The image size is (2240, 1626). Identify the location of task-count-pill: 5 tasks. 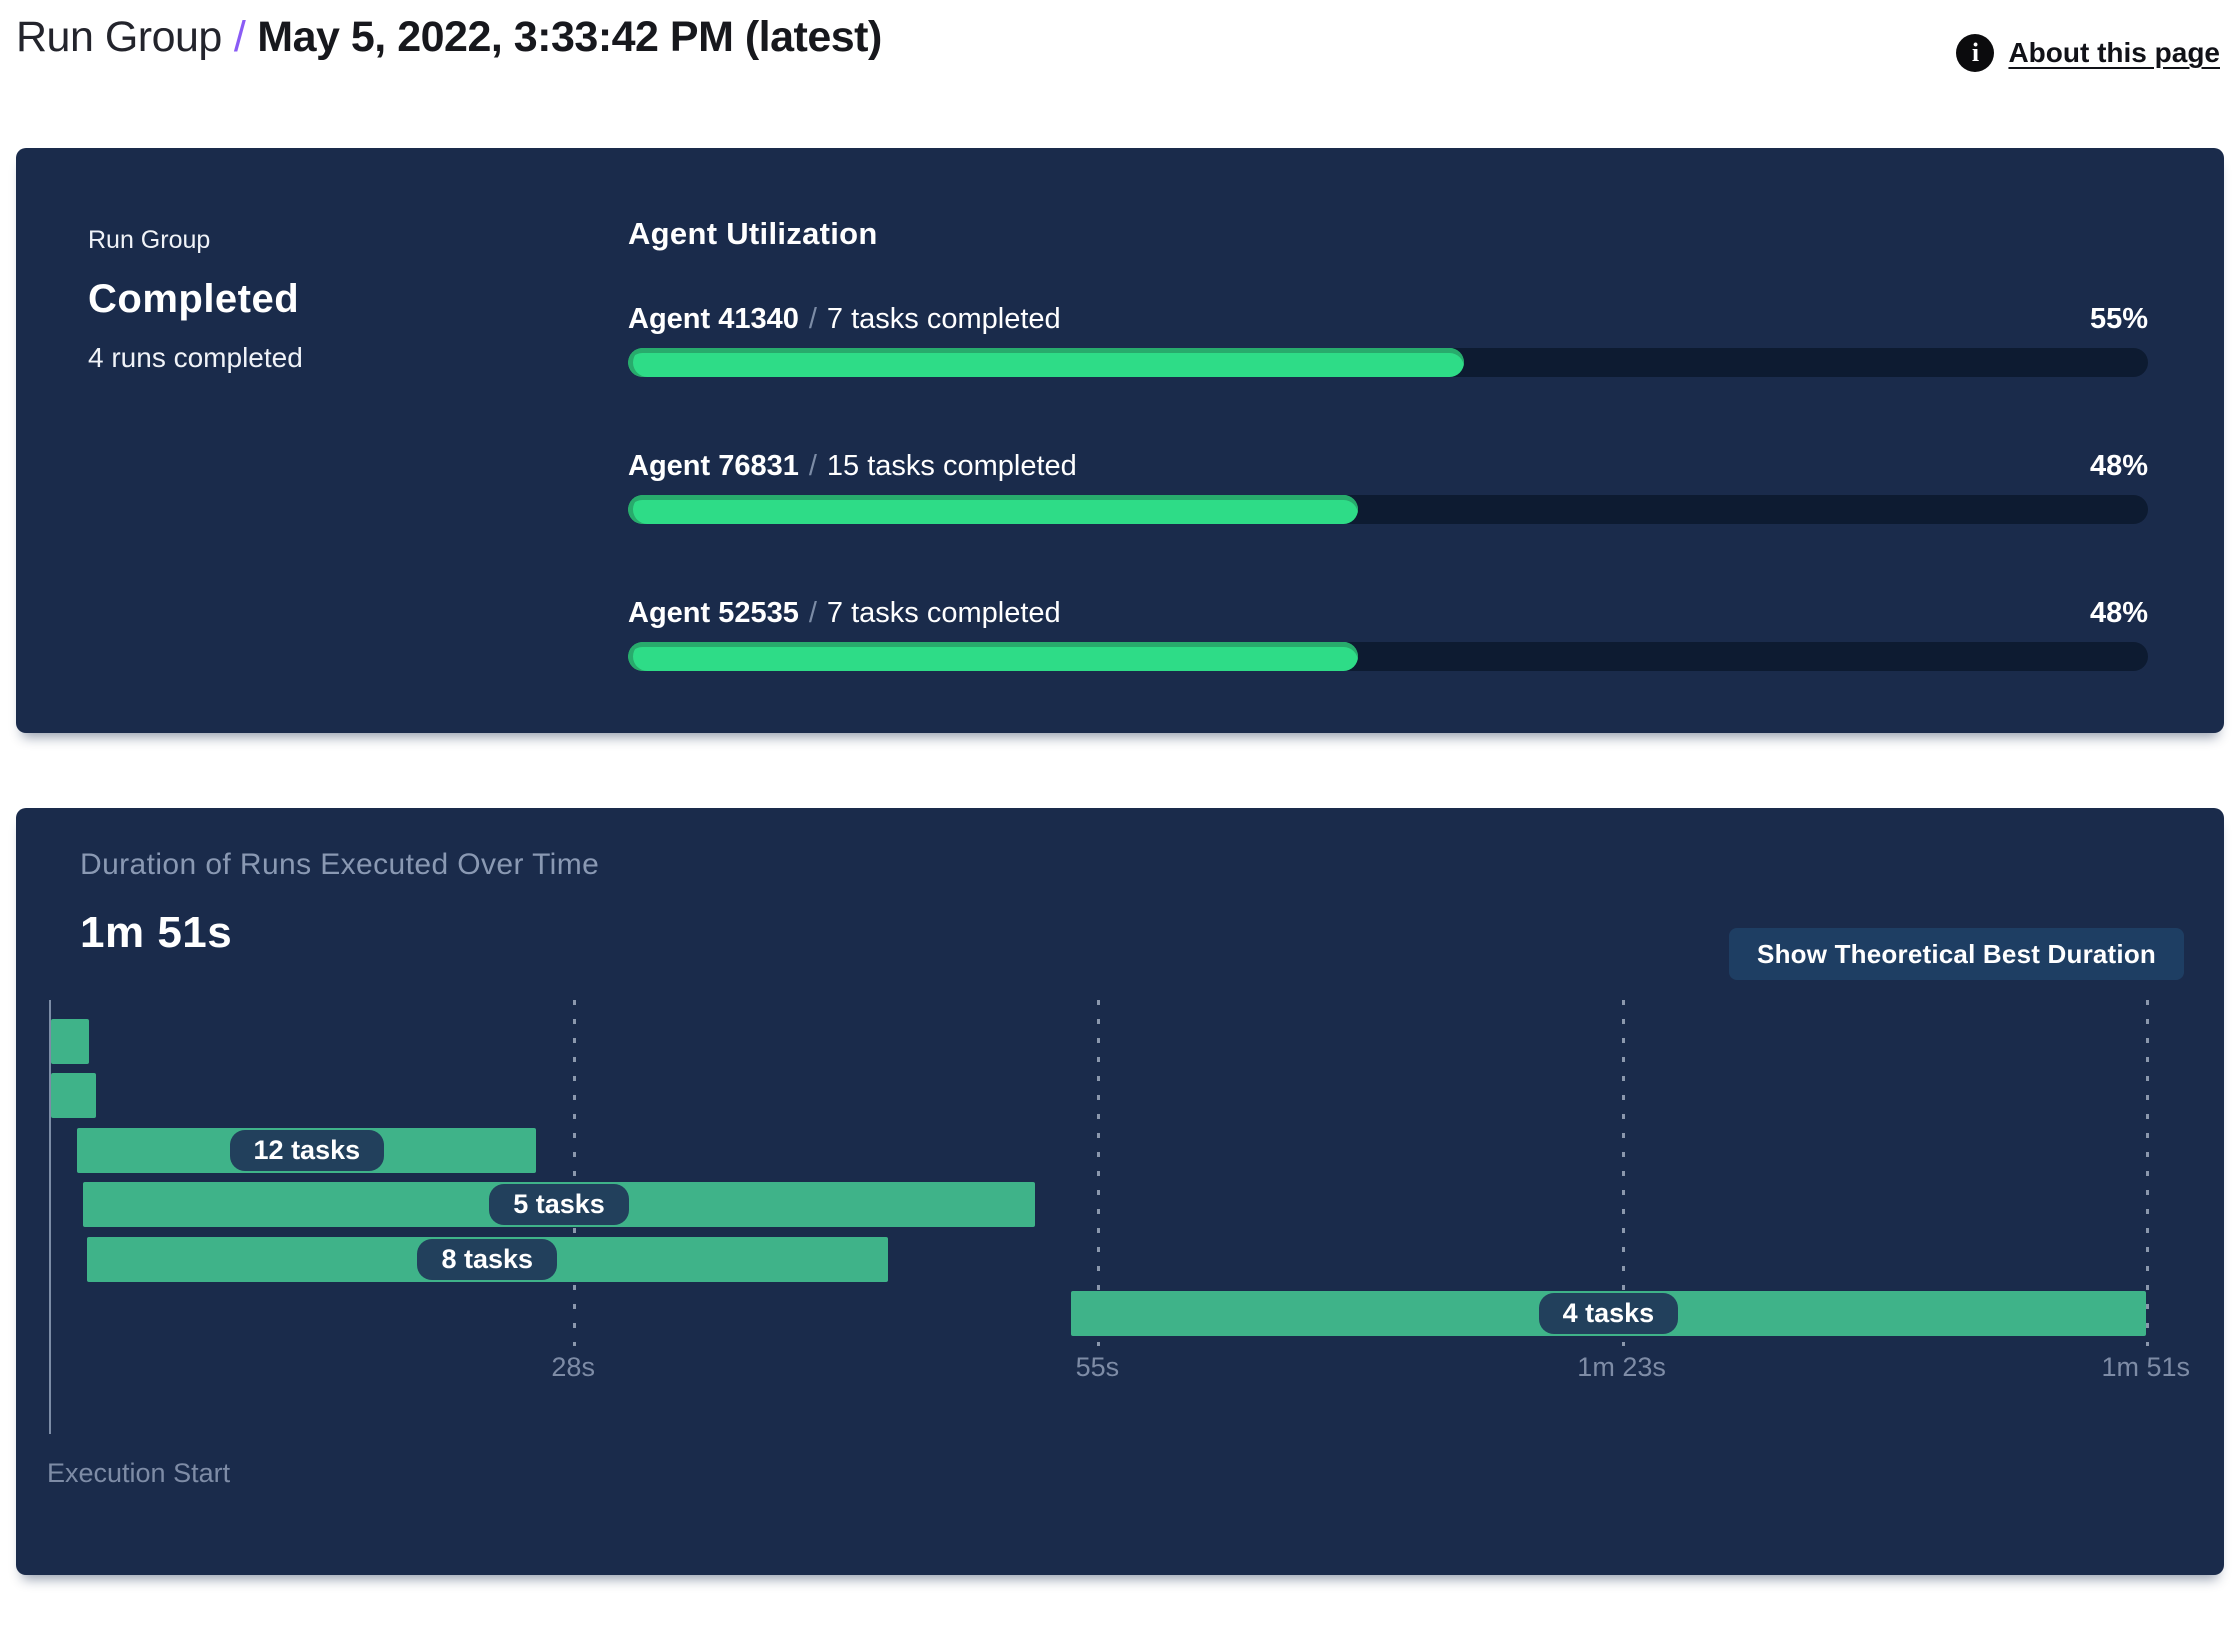
(559, 1205).